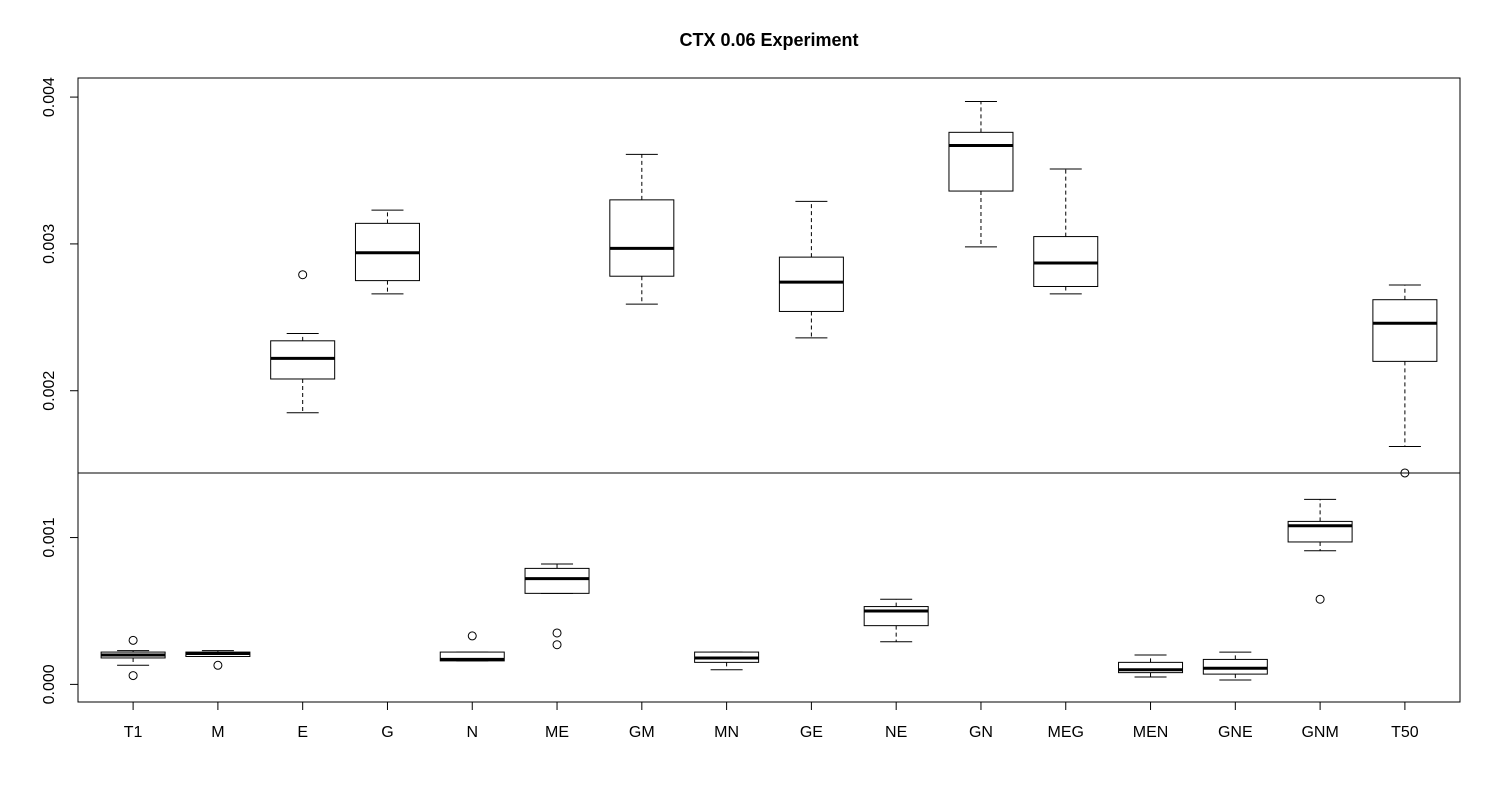 The width and height of the screenshot is (1500, 800). Describe the element at coordinates (557, 606) in the screenshot. I see `box-me` at that location.